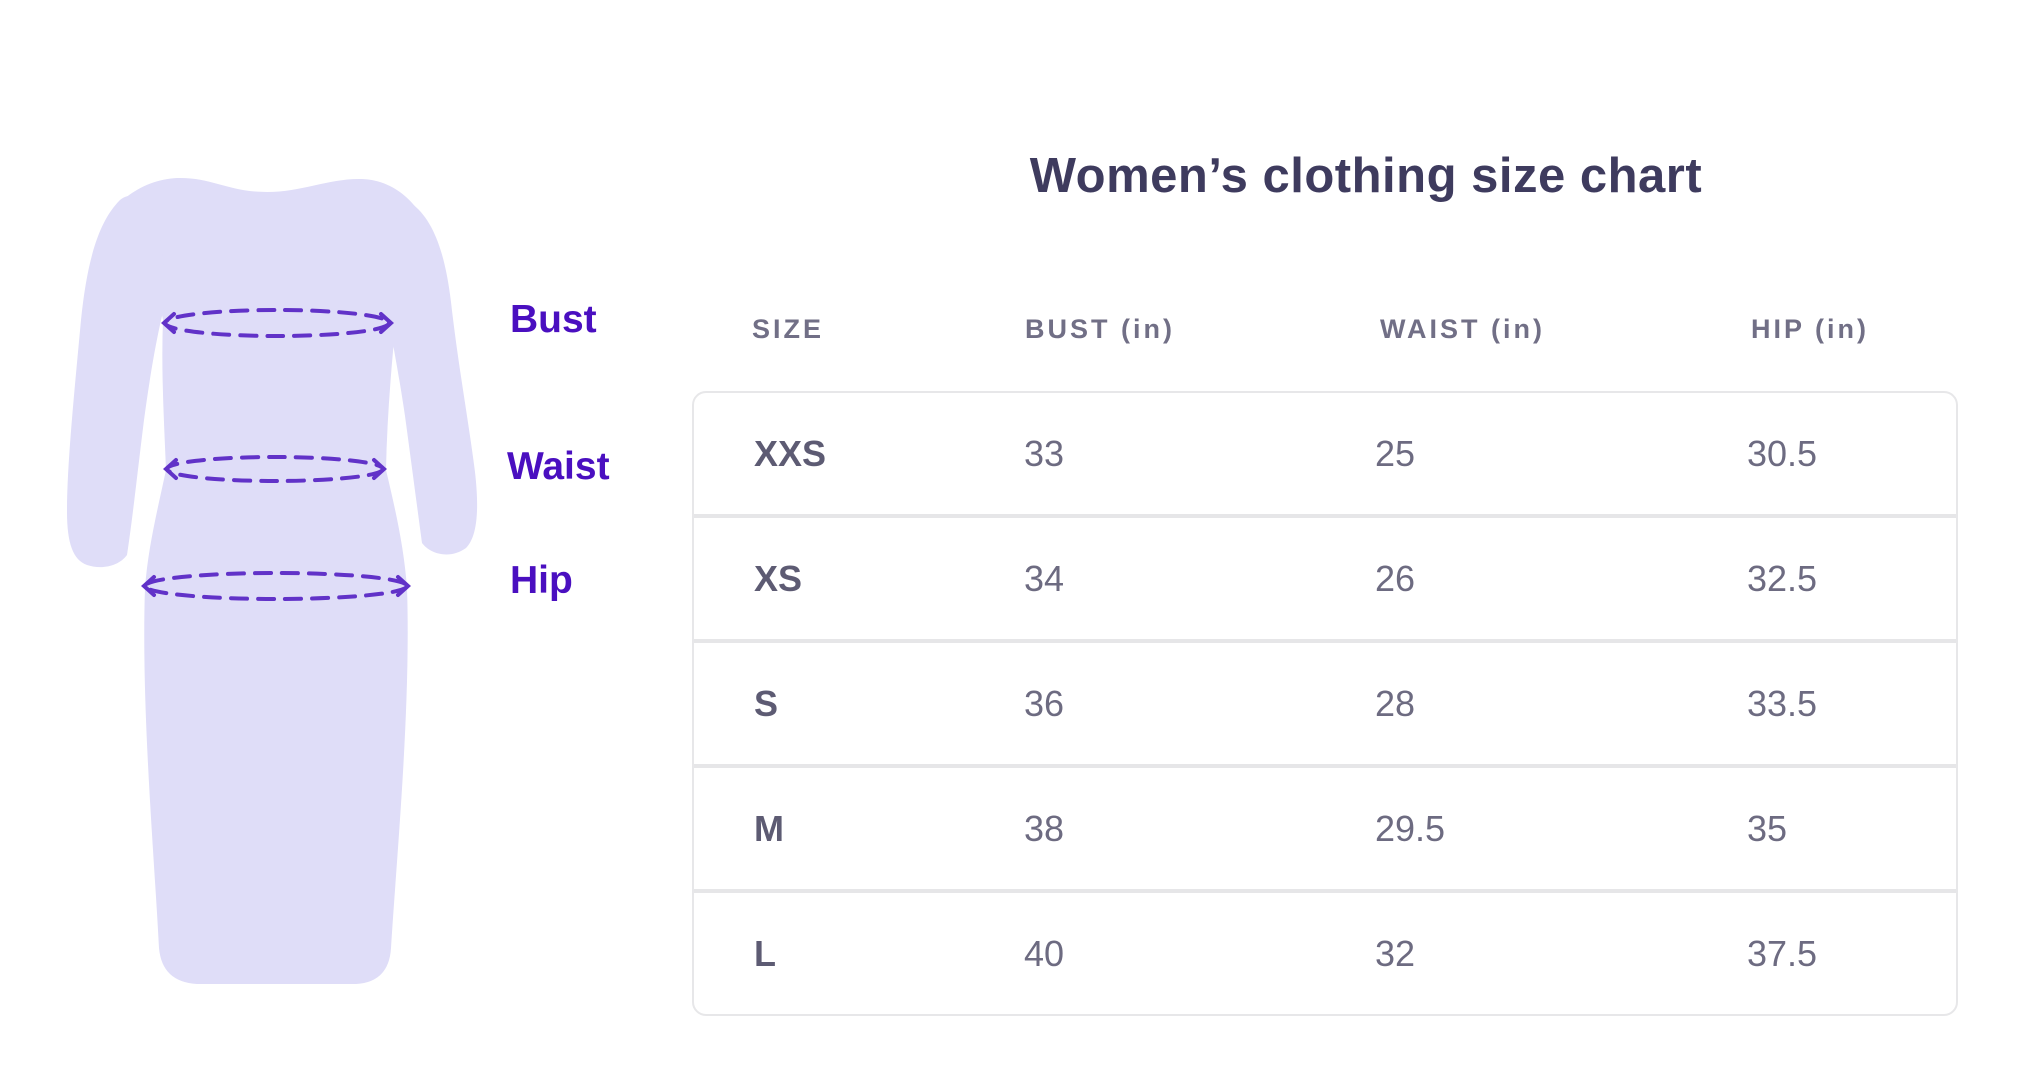 The width and height of the screenshot is (2032, 1084). I want to click on waist-measure-line, so click(275, 469).